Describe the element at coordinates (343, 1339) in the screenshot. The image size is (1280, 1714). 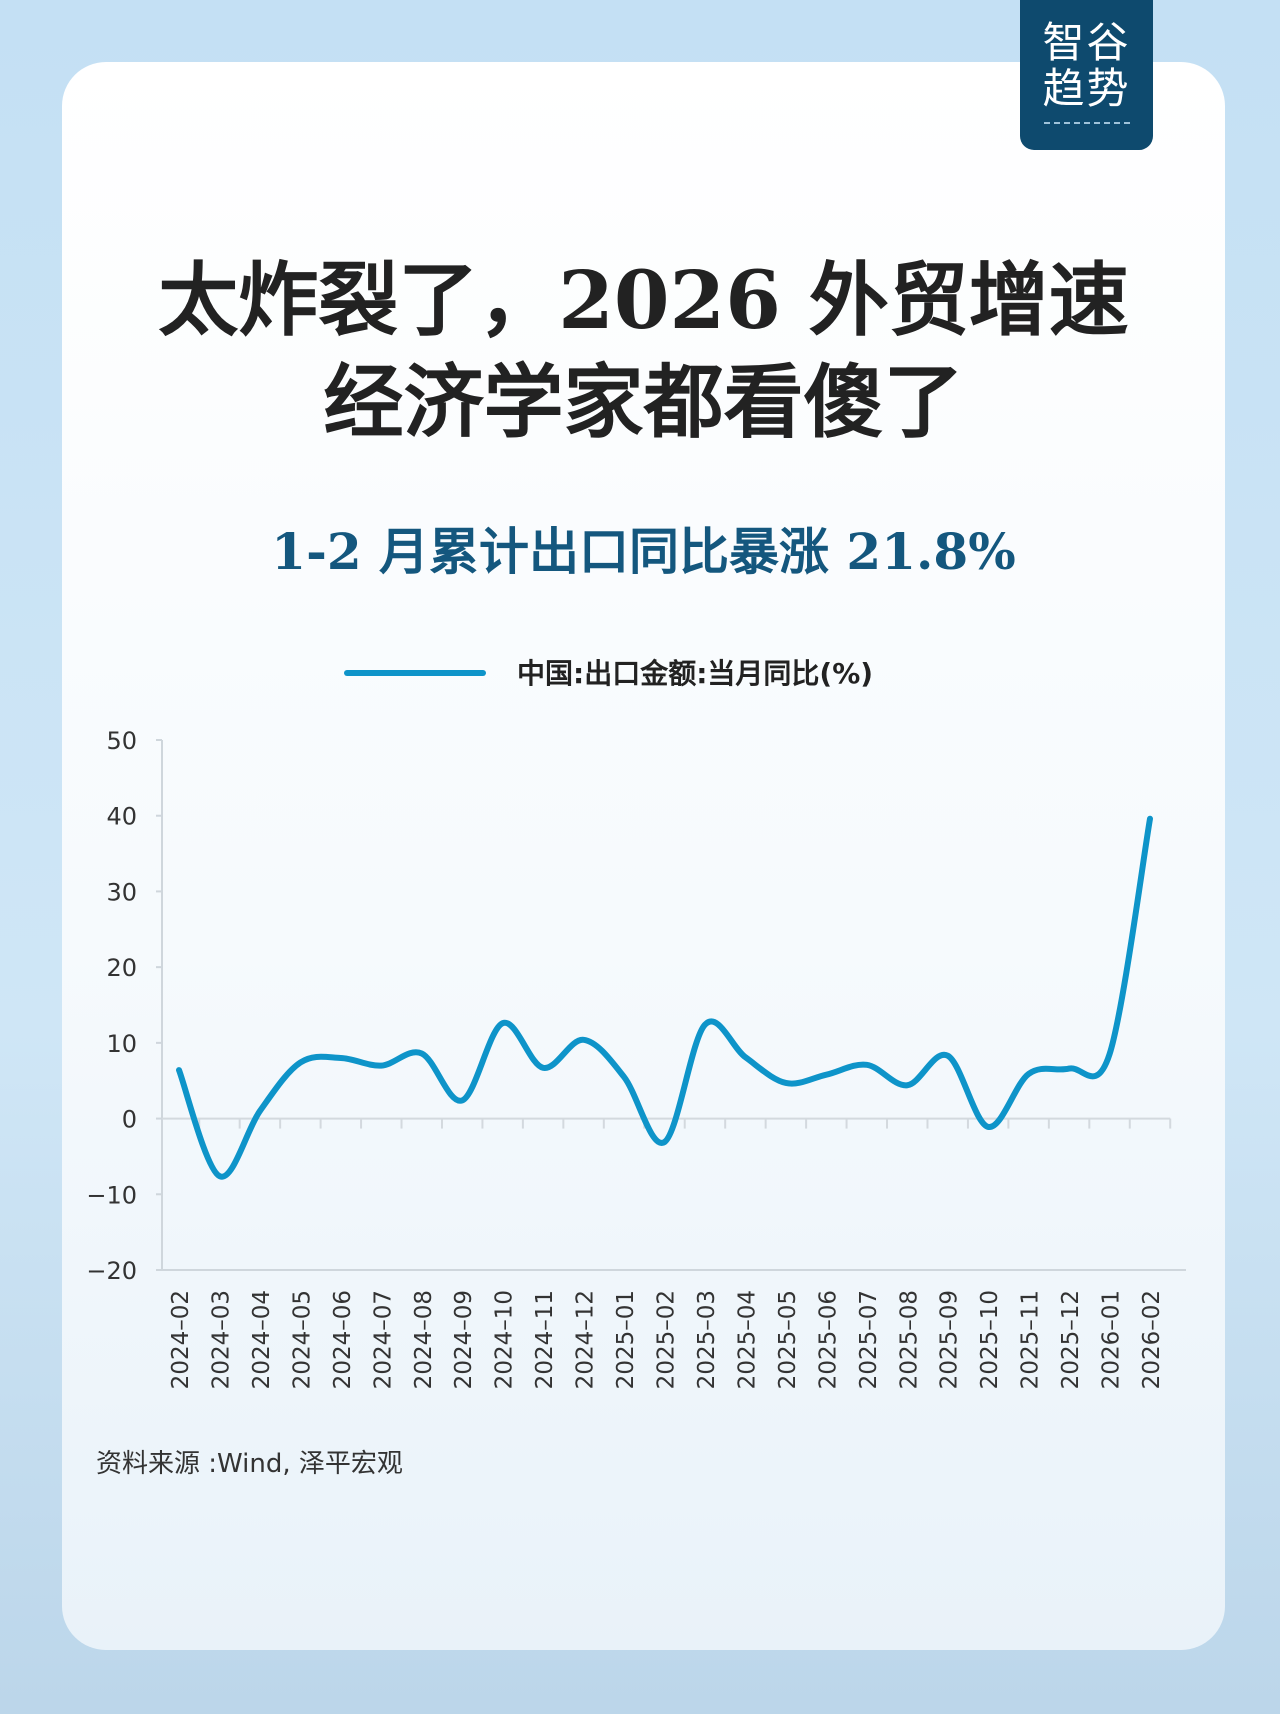
I see `x-tick-label: 2024–06` at that location.